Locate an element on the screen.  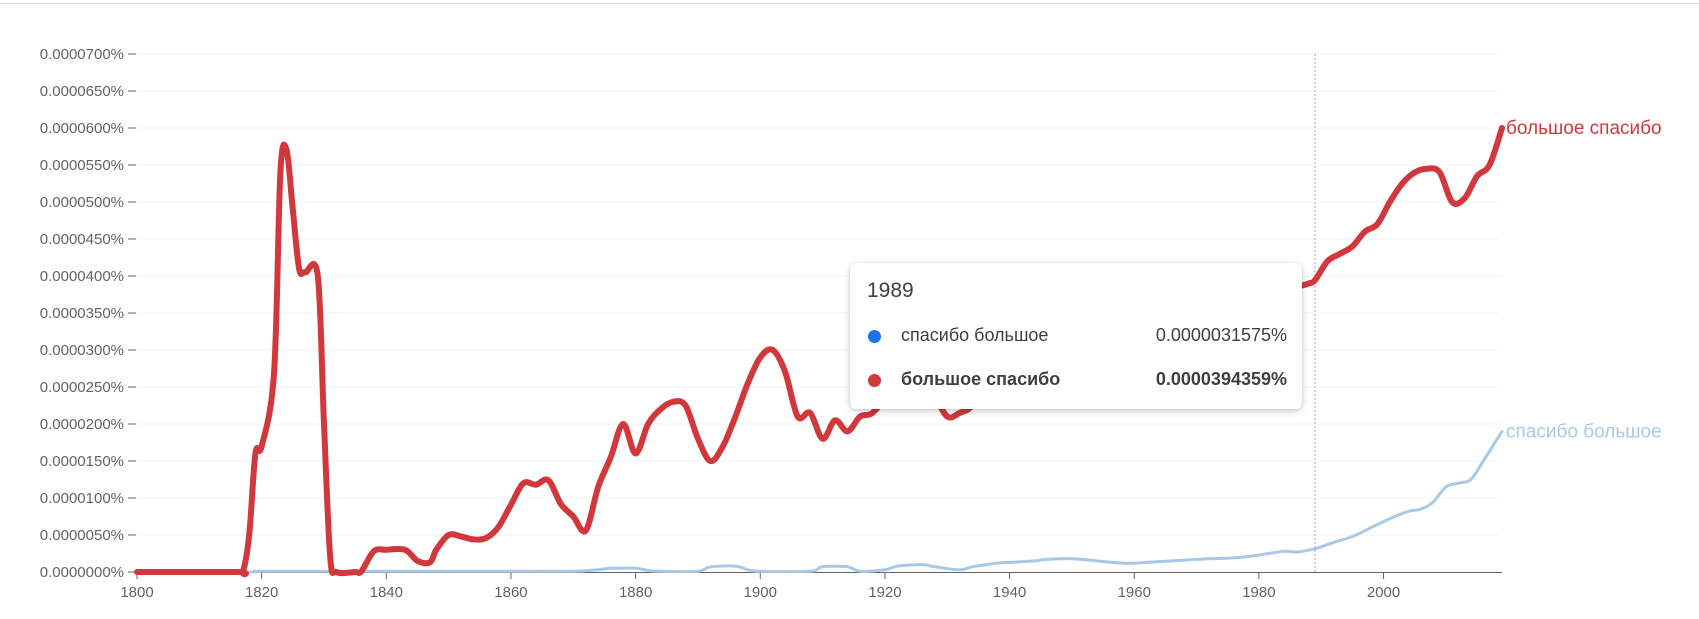
y-tick-label: 0.0000600% is located at coordinates (82, 128).